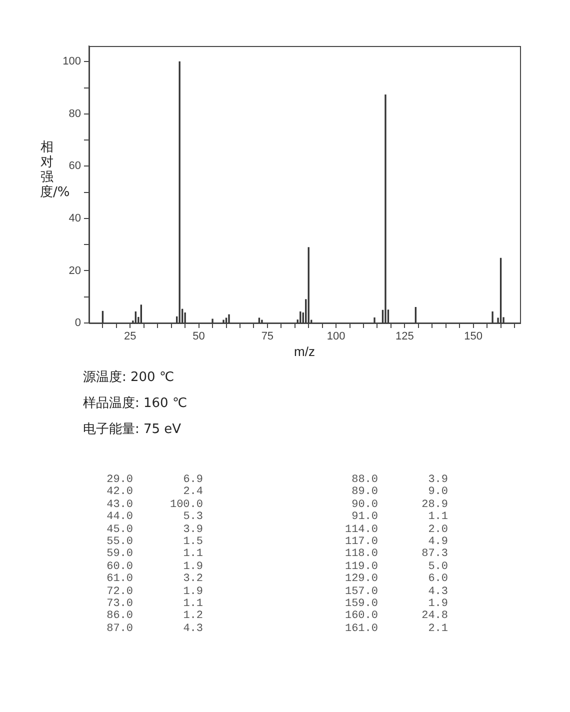 The height and width of the screenshot is (712, 570). What do you see at coordinates (71, 62) in the screenshot?
I see `y-tick-label: 100` at bounding box center [71, 62].